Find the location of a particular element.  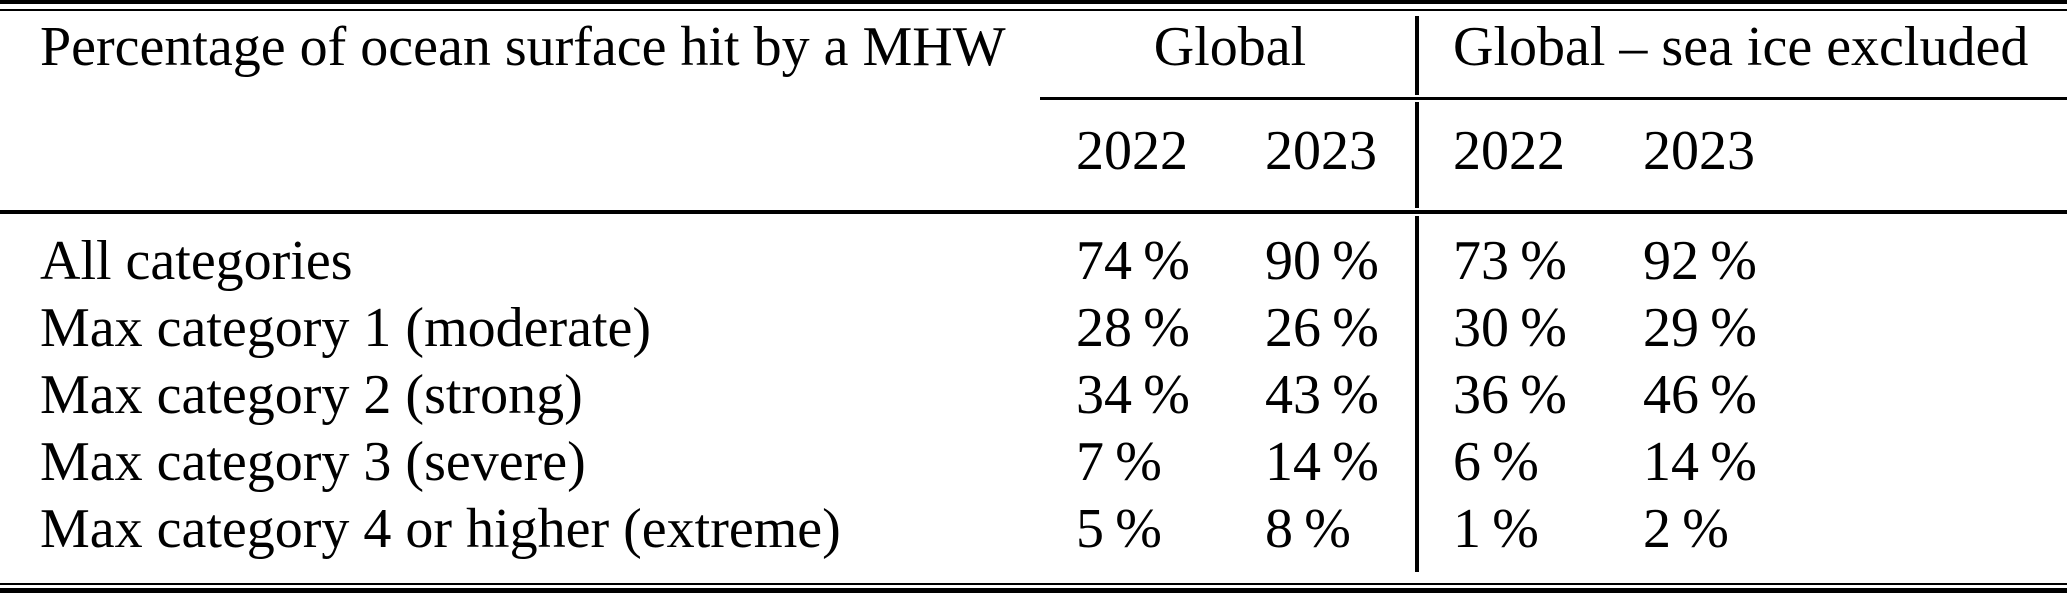

bottom-rule-thin is located at coordinates (1033, 584).